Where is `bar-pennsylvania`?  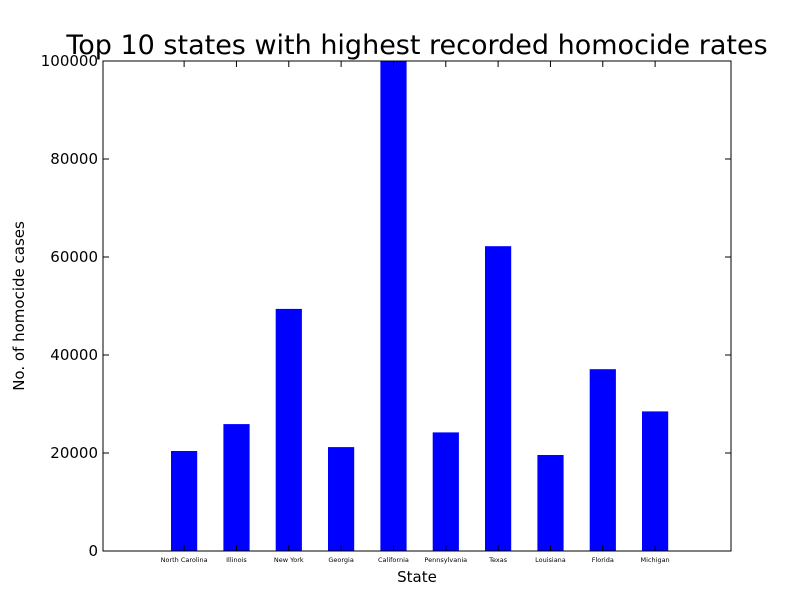 bar-pennsylvania is located at coordinates (445, 491).